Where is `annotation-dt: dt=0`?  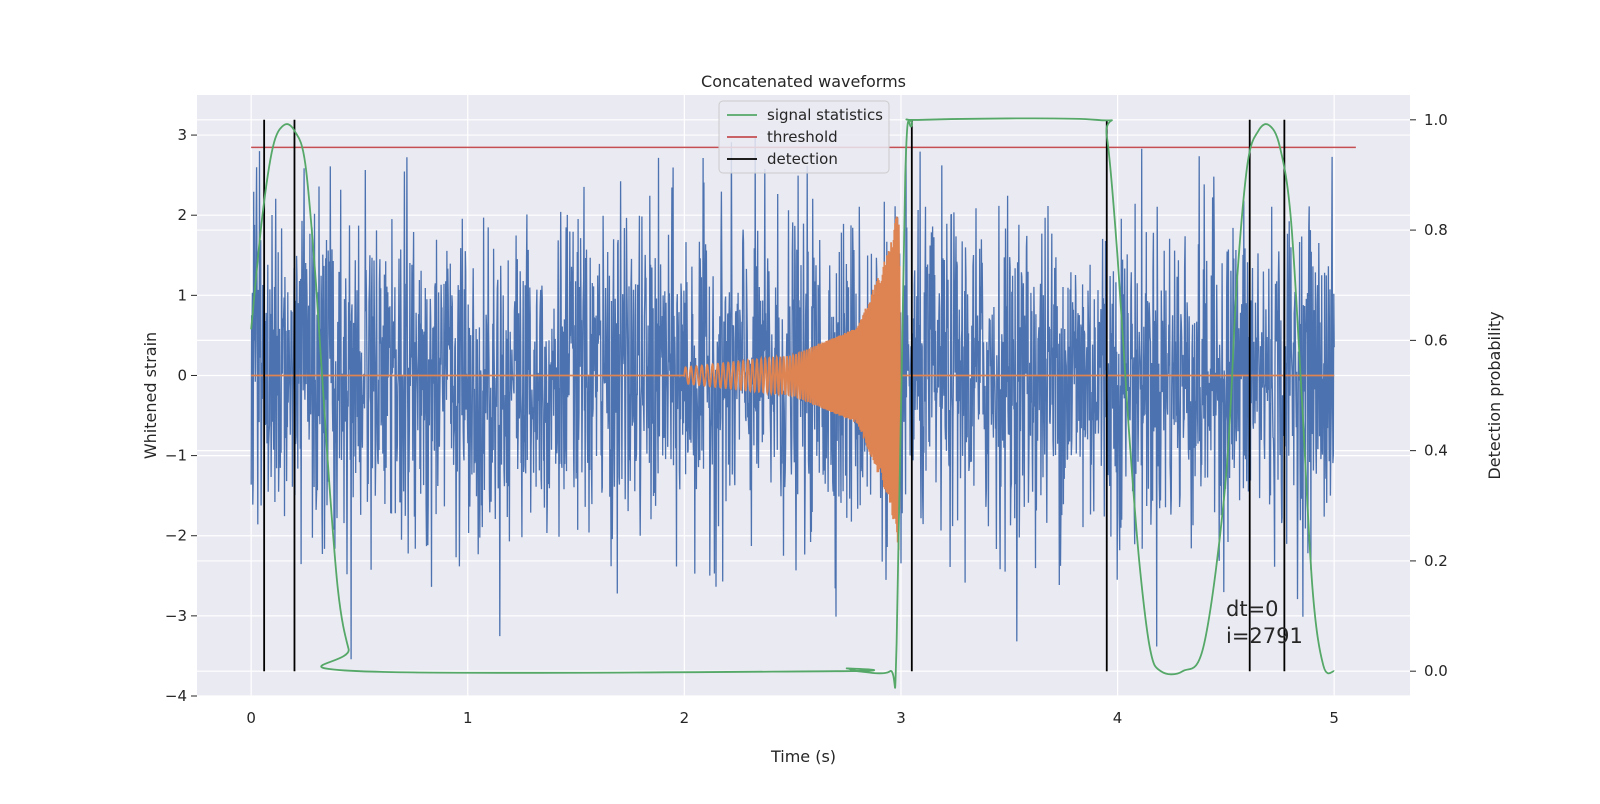 annotation-dt: dt=0 is located at coordinates (1252, 609).